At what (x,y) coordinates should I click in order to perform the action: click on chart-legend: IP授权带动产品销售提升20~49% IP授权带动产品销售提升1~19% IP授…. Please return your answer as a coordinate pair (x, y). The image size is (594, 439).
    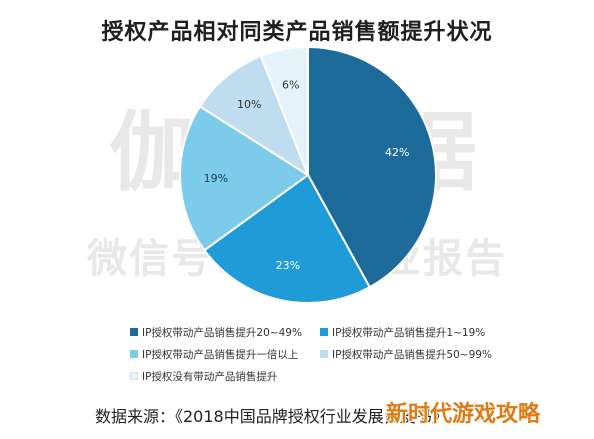
    Looking at the image, I should click on (320, 354).